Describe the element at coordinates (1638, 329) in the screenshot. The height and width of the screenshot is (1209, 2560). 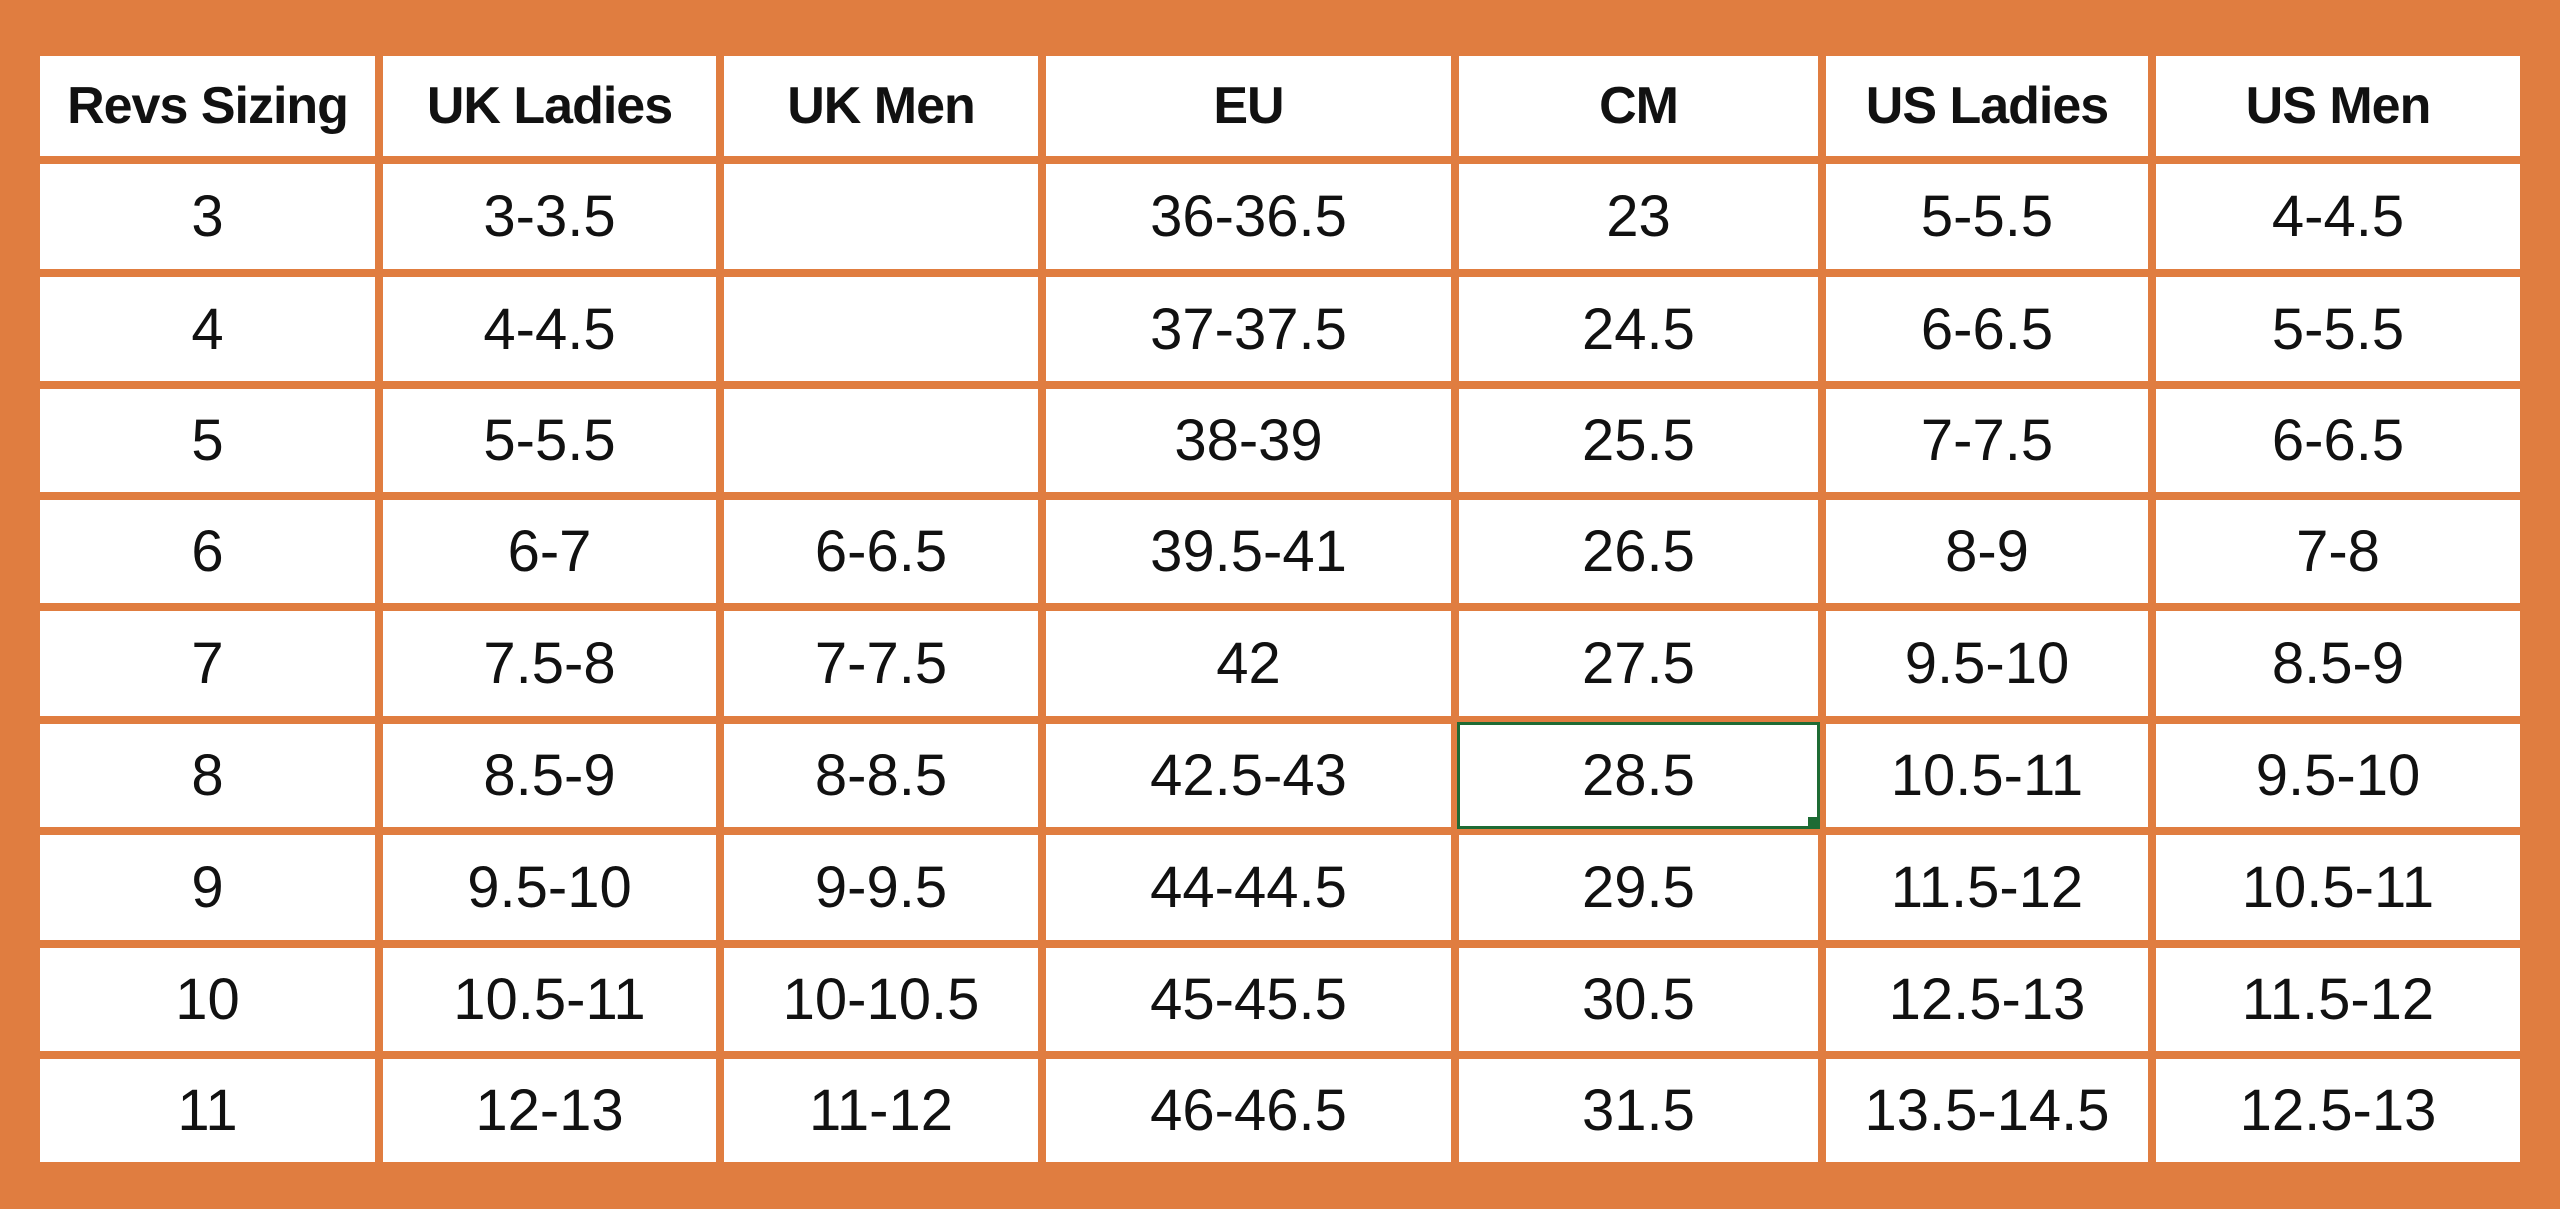
I see `table-cell: 24.5` at that location.